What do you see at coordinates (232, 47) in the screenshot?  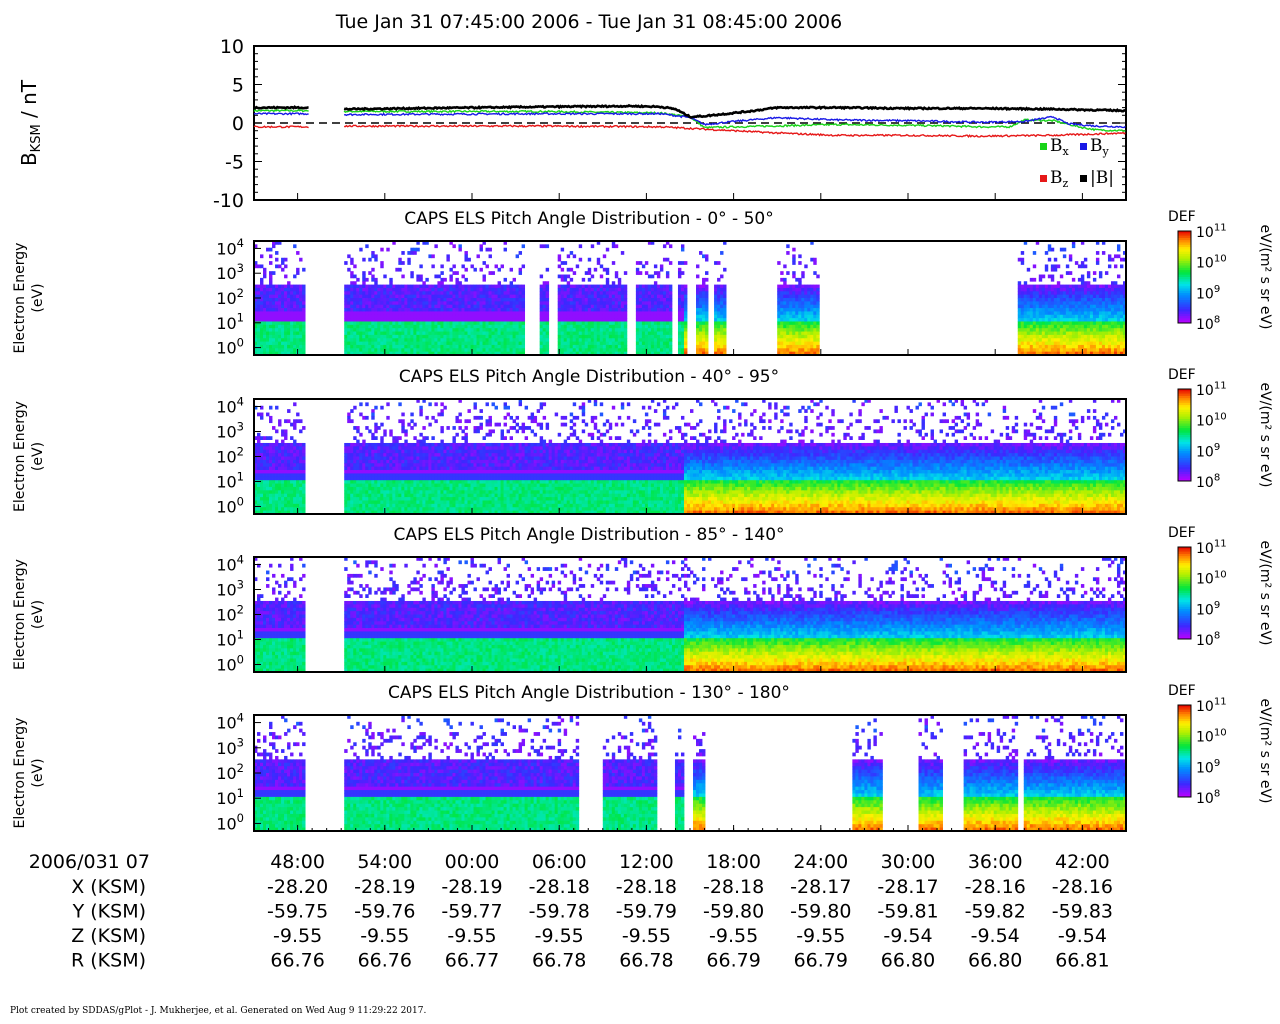 I see `mag-ytick-label: 10` at bounding box center [232, 47].